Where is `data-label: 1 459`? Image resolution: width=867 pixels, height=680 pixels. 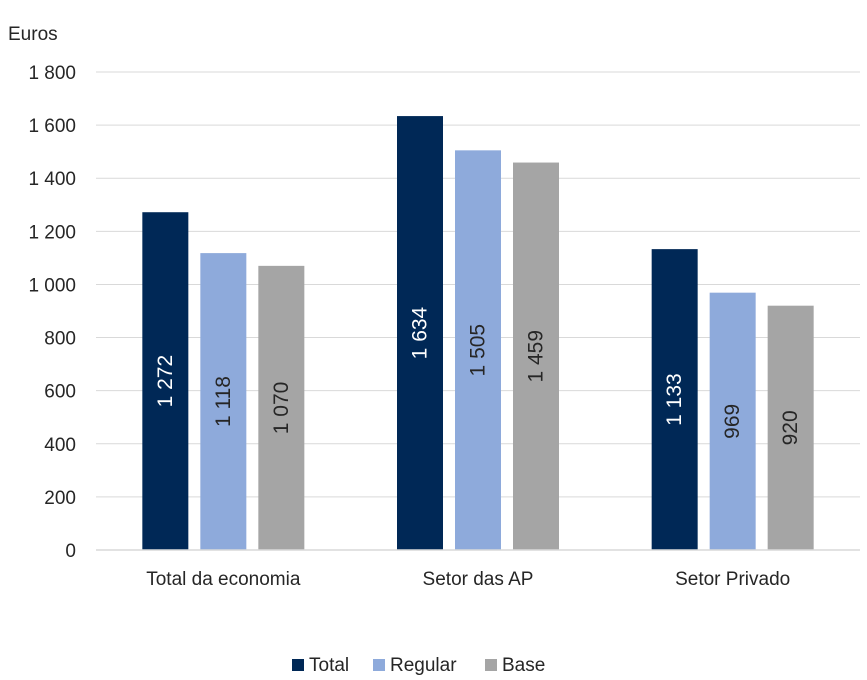
data-label: 1 459 is located at coordinates (536, 356).